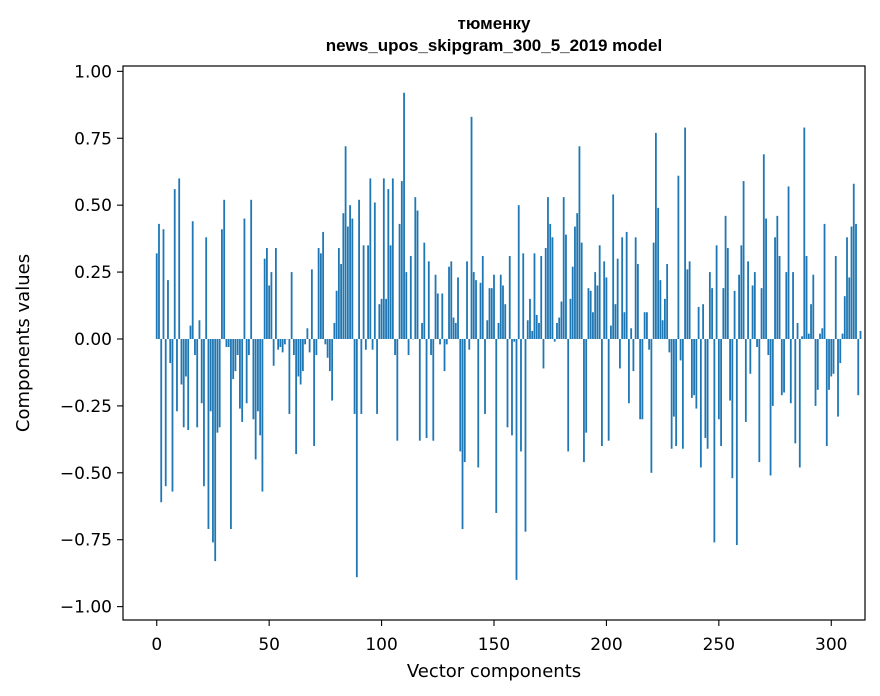 Image resolution: width=880 pixels, height=696 pixels. I want to click on x-tick-label: 0, so click(156, 645).